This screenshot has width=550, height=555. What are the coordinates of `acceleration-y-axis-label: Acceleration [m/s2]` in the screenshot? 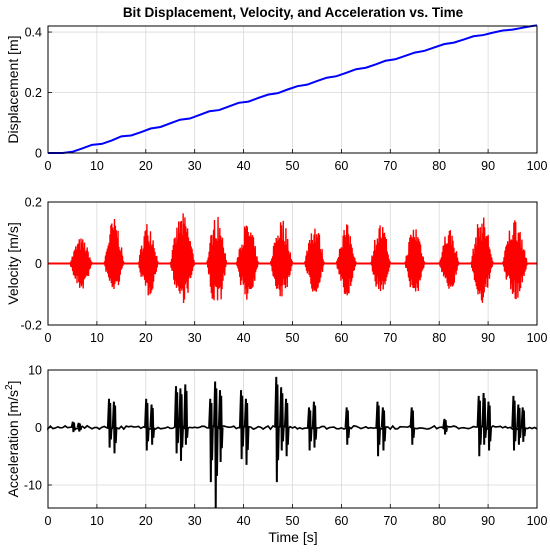 It's located at (12, 439).